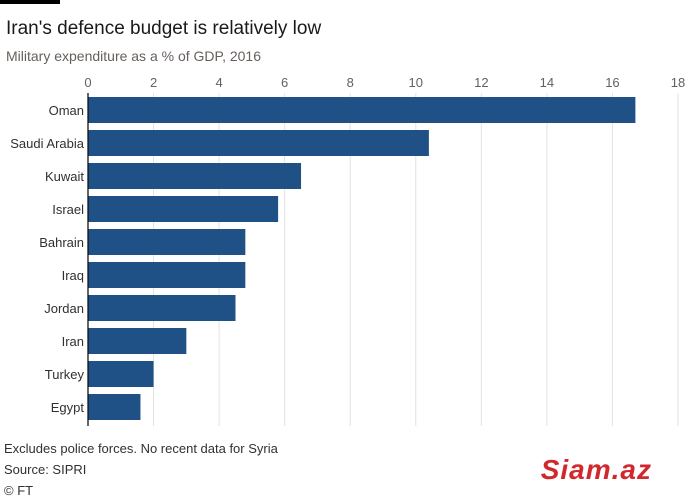 The width and height of the screenshot is (700, 500). I want to click on category-label: Oman, so click(66, 110).